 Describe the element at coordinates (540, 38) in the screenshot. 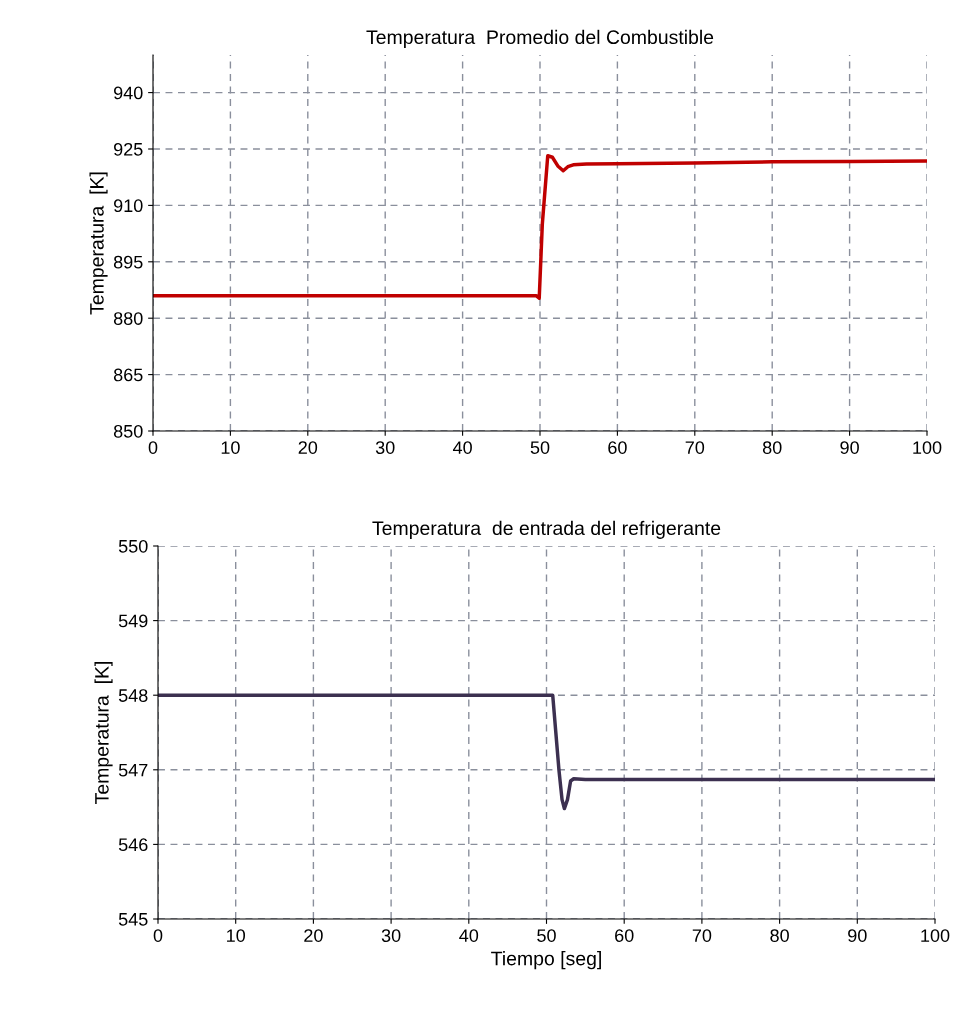

I see `chart-title: Temperatura Promedio del Combustible` at that location.